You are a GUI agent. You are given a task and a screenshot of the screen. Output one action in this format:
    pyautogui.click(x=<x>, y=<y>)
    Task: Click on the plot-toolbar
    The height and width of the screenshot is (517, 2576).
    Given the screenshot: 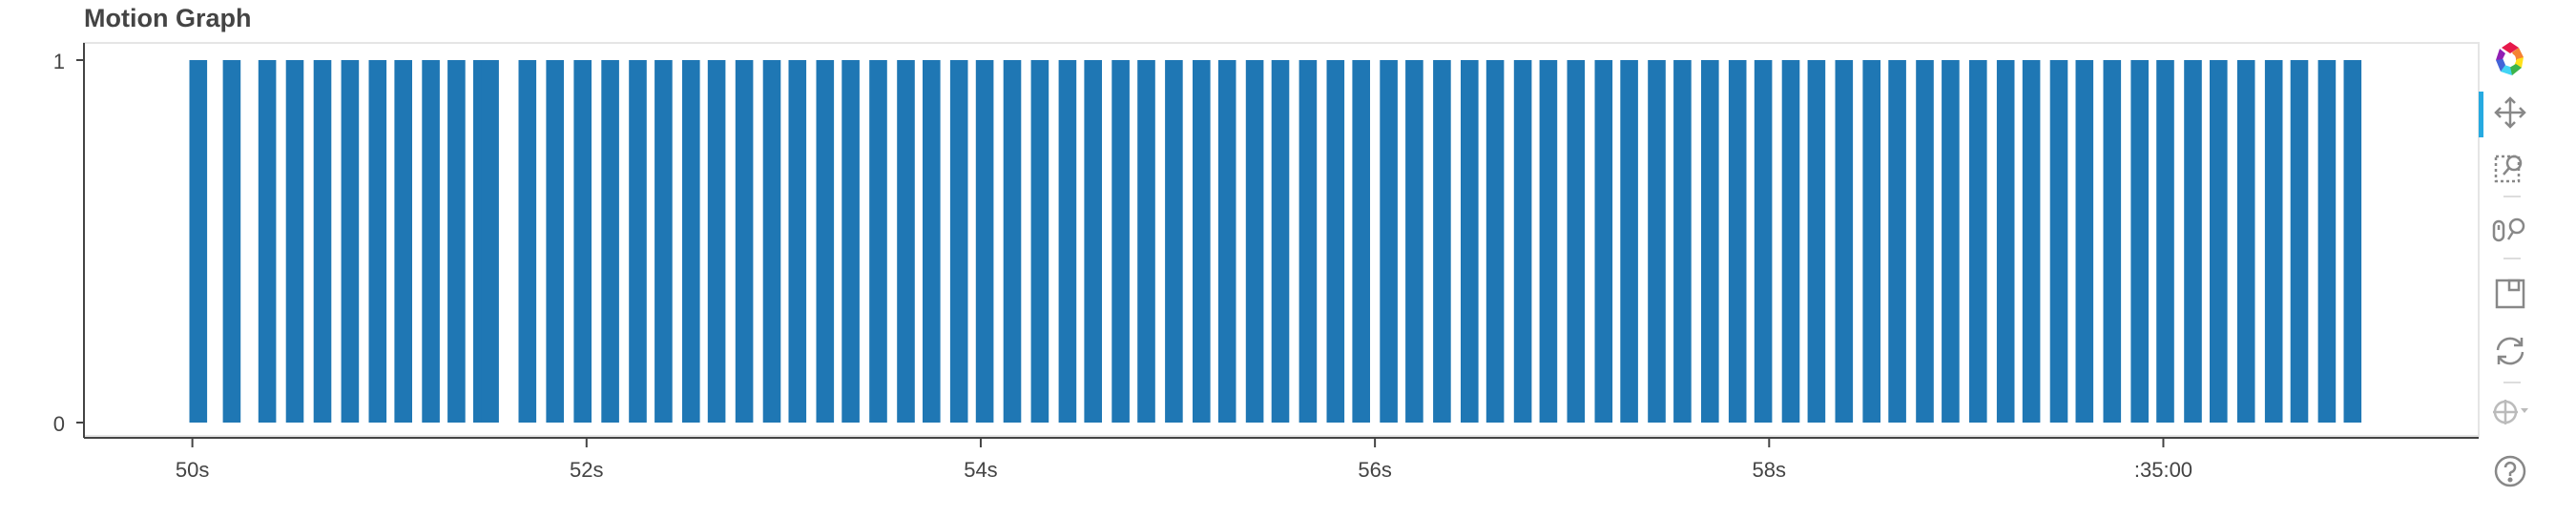 What is the action you would take?
    pyautogui.click(x=2510, y=261)
    